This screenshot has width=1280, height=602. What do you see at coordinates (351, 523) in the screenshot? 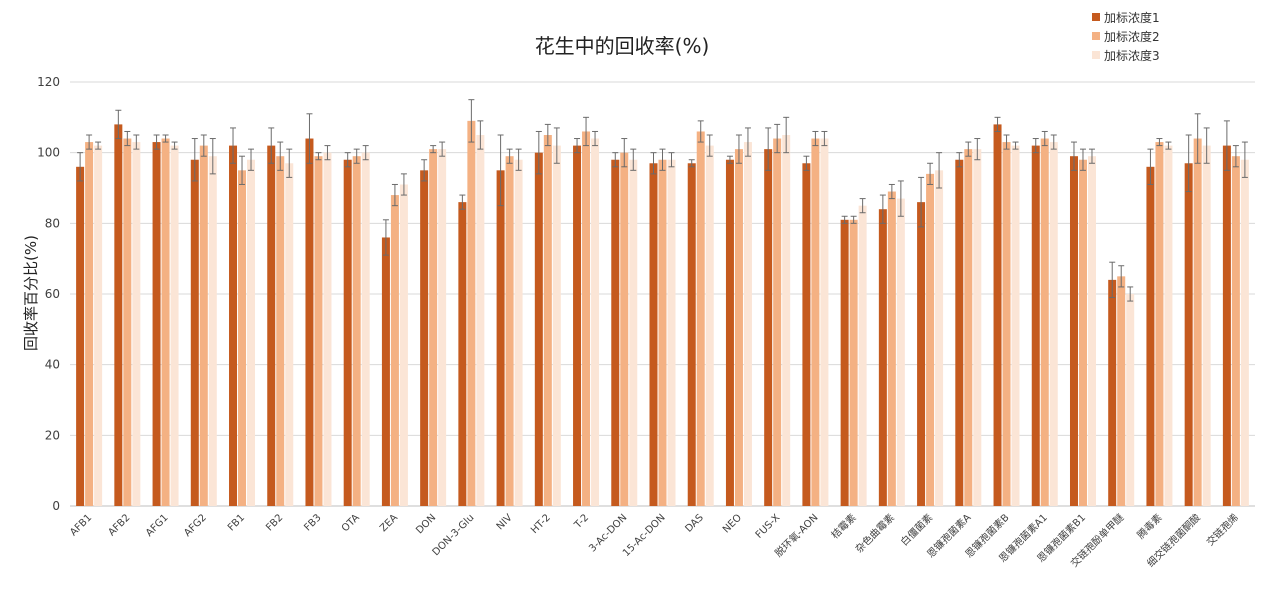
I see `x-tick-label: OTA` at bounding box center [351, 523].